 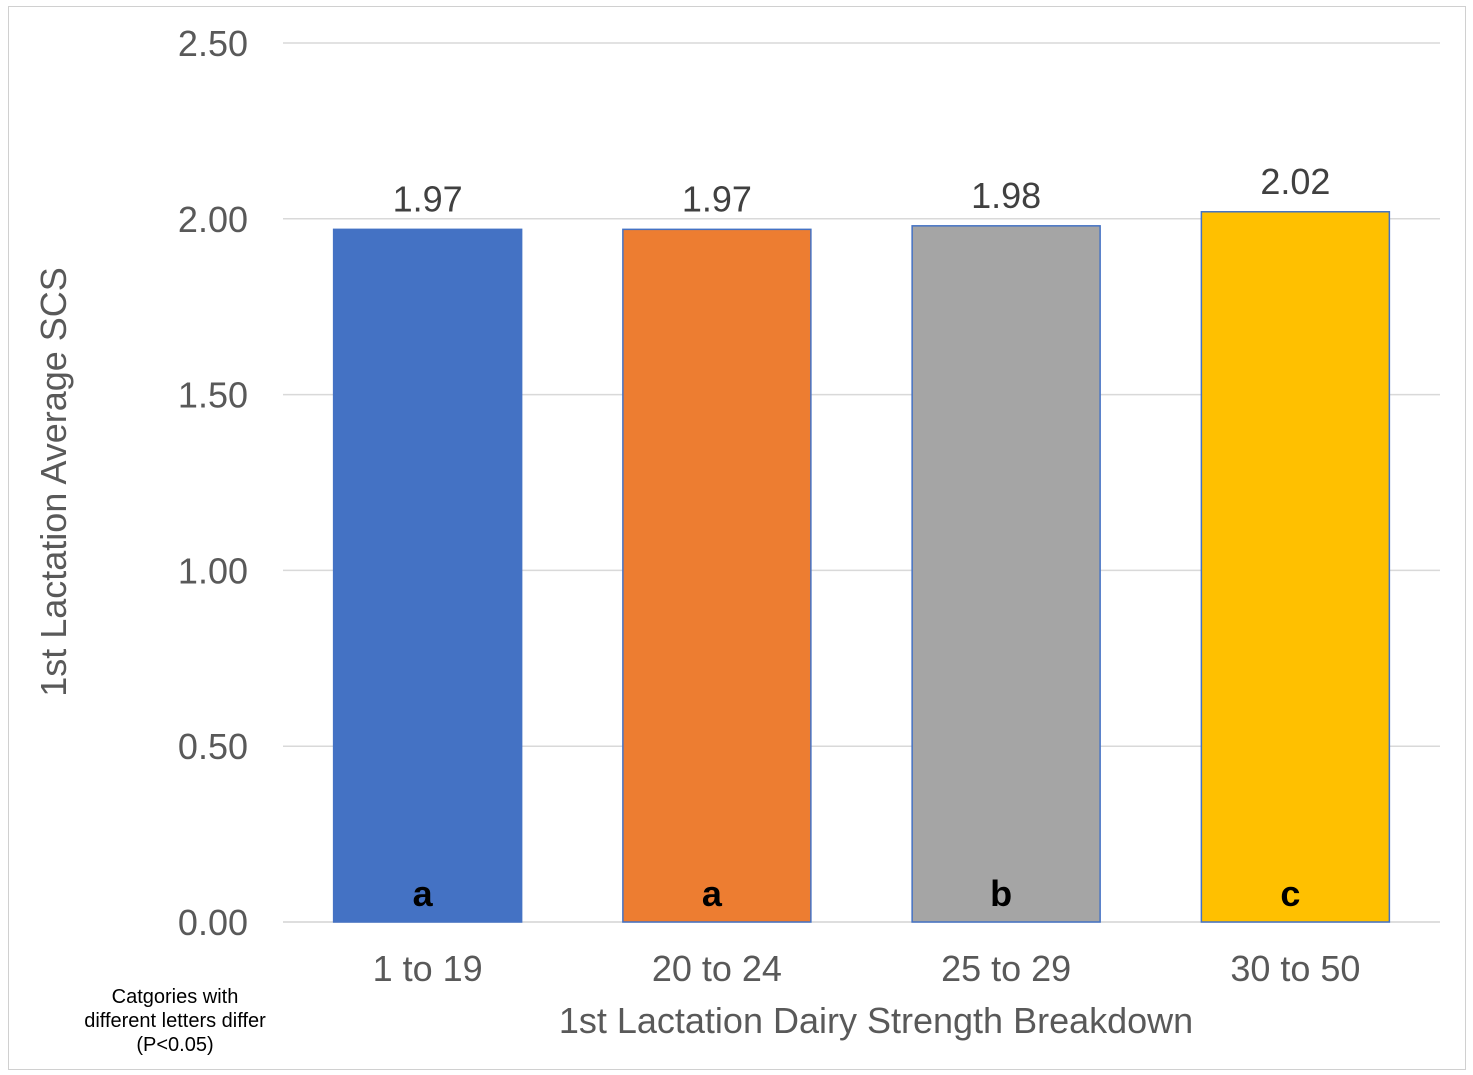 What do you see at coordinates (717, 968) in the screenshot?
I see `x-tick-label: 20 to 24` at bounding box center [717, 968].